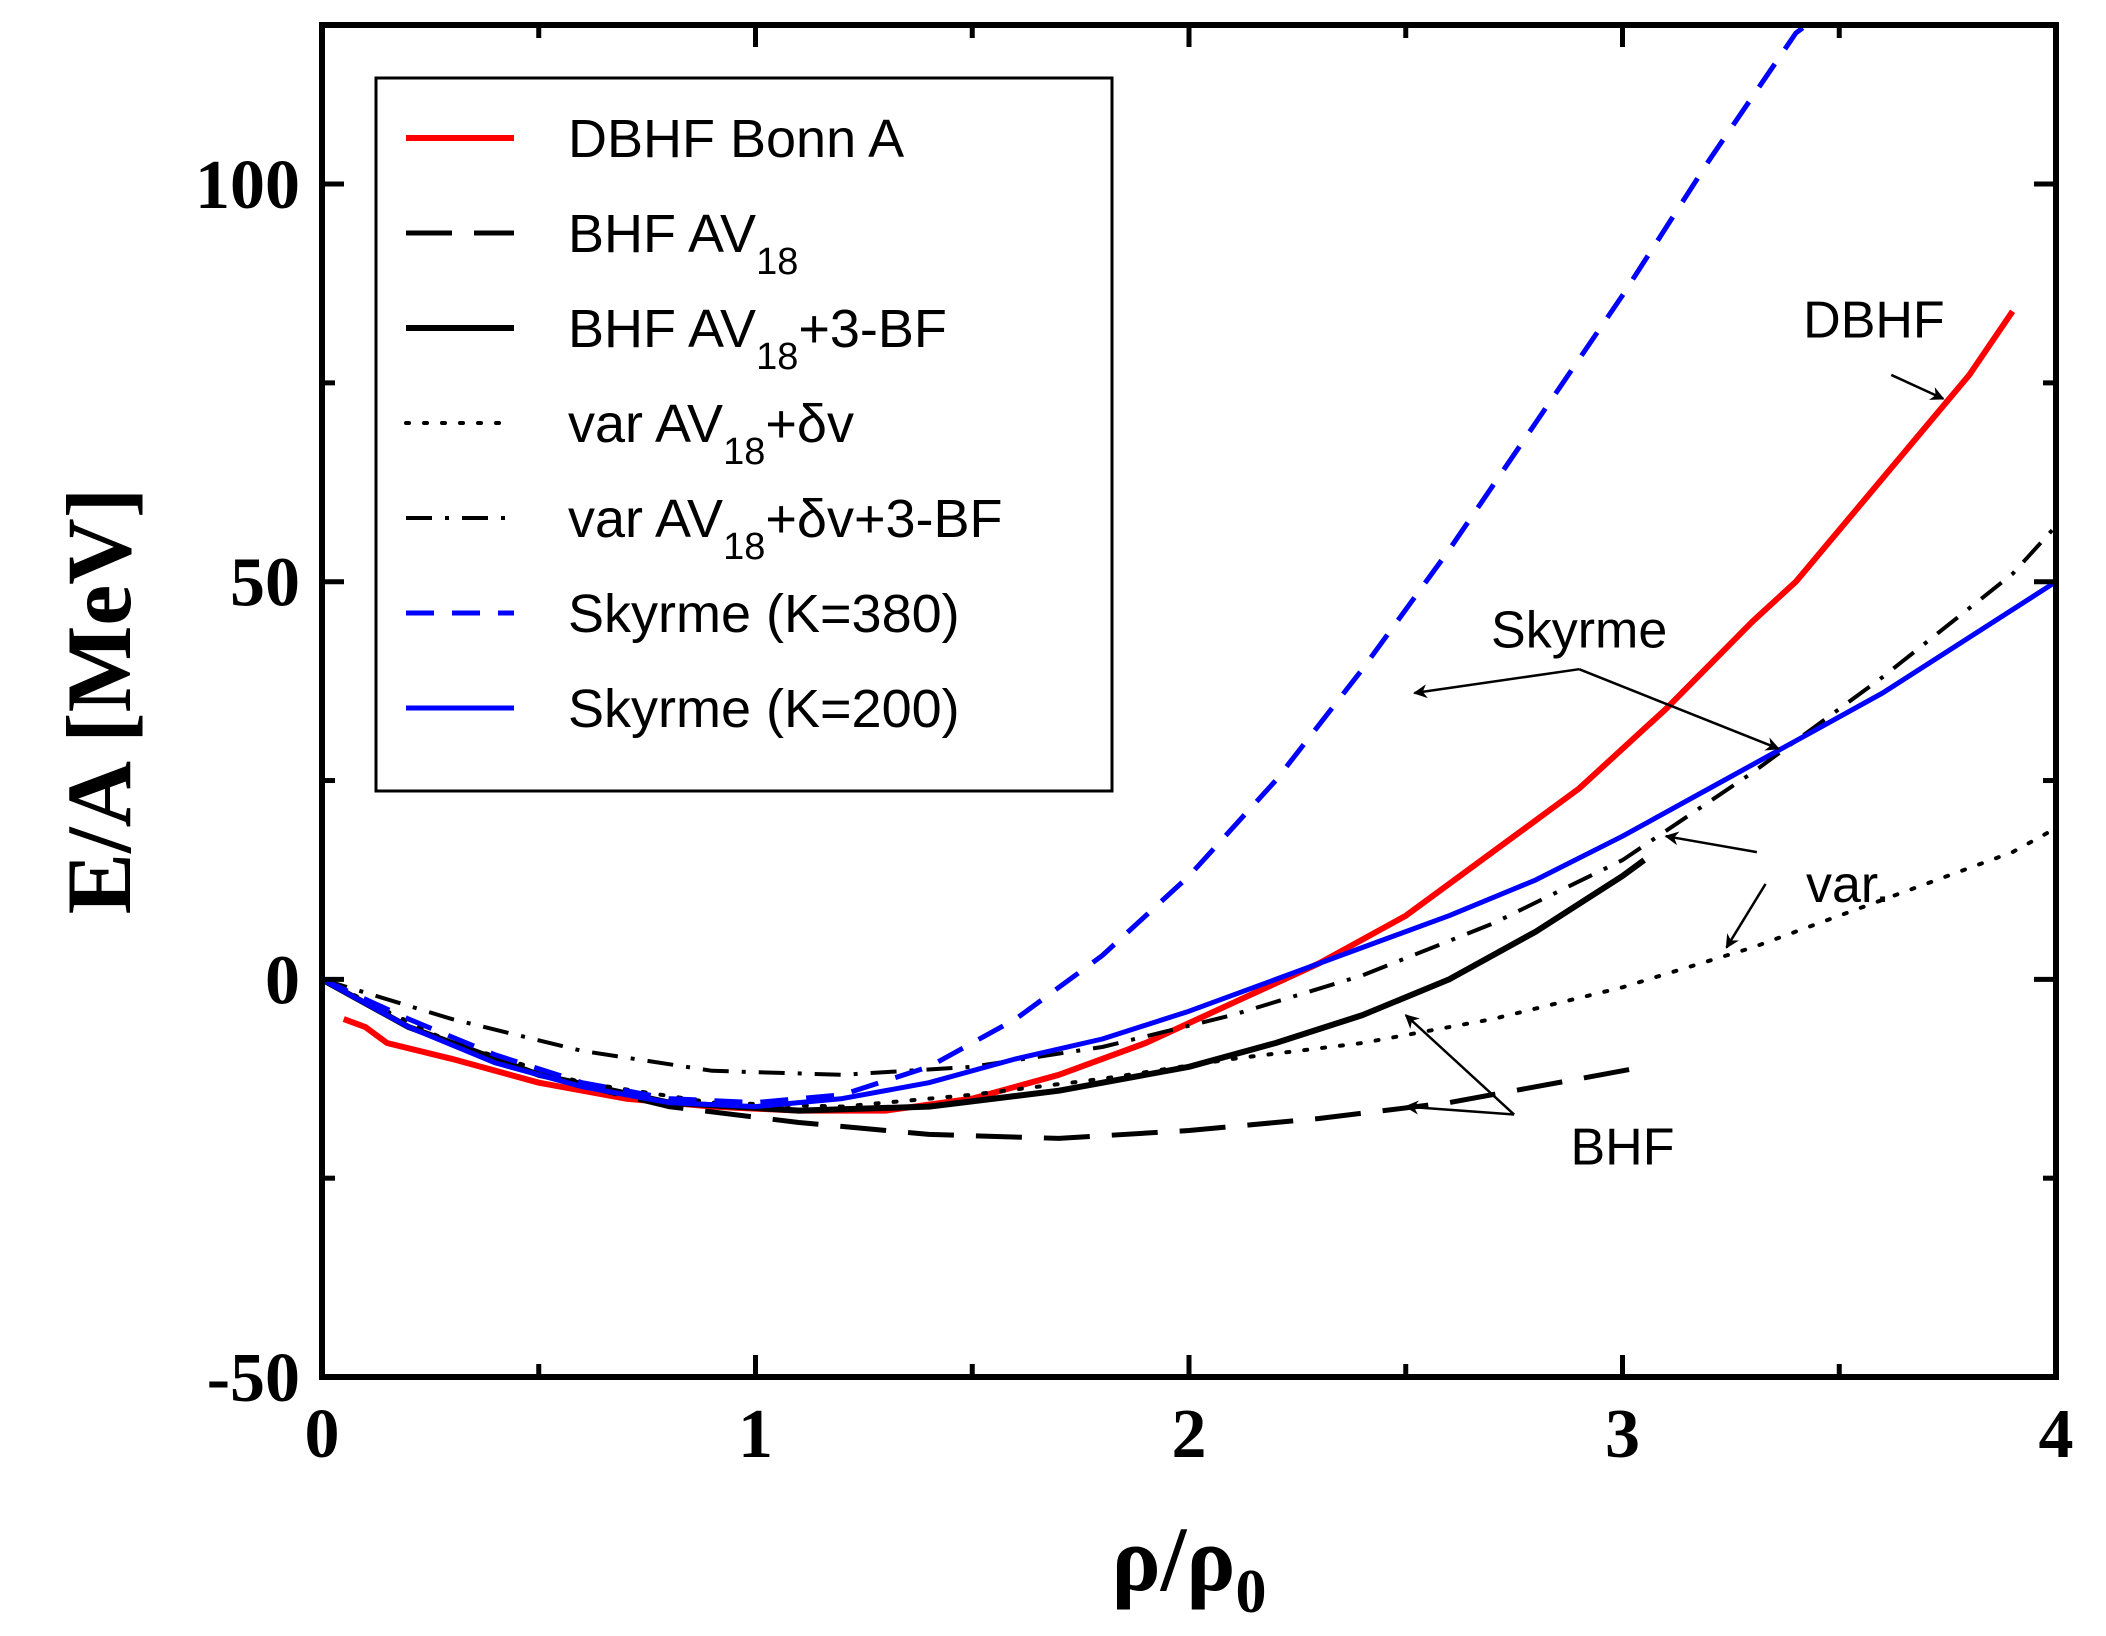  I want to click on annotation-layer: DBHF Skyrme var. BHF, so click(1674, 733).